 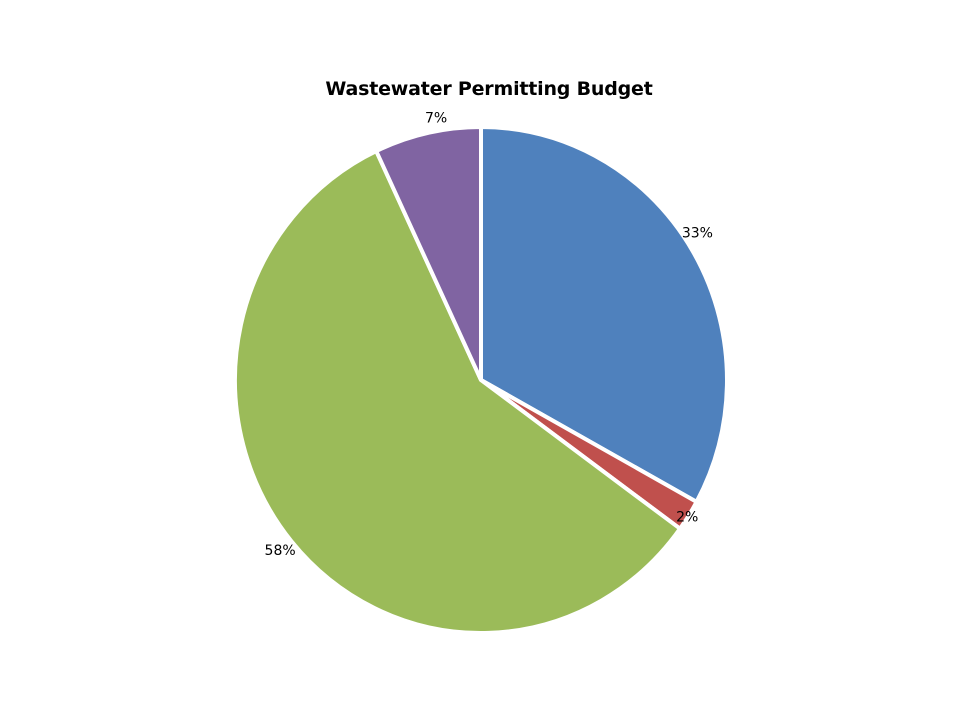 What do you see at coordinates (280, 551) in the screenshot?
I see `slice-label-3: 58%` at bounding box center [280, 551].